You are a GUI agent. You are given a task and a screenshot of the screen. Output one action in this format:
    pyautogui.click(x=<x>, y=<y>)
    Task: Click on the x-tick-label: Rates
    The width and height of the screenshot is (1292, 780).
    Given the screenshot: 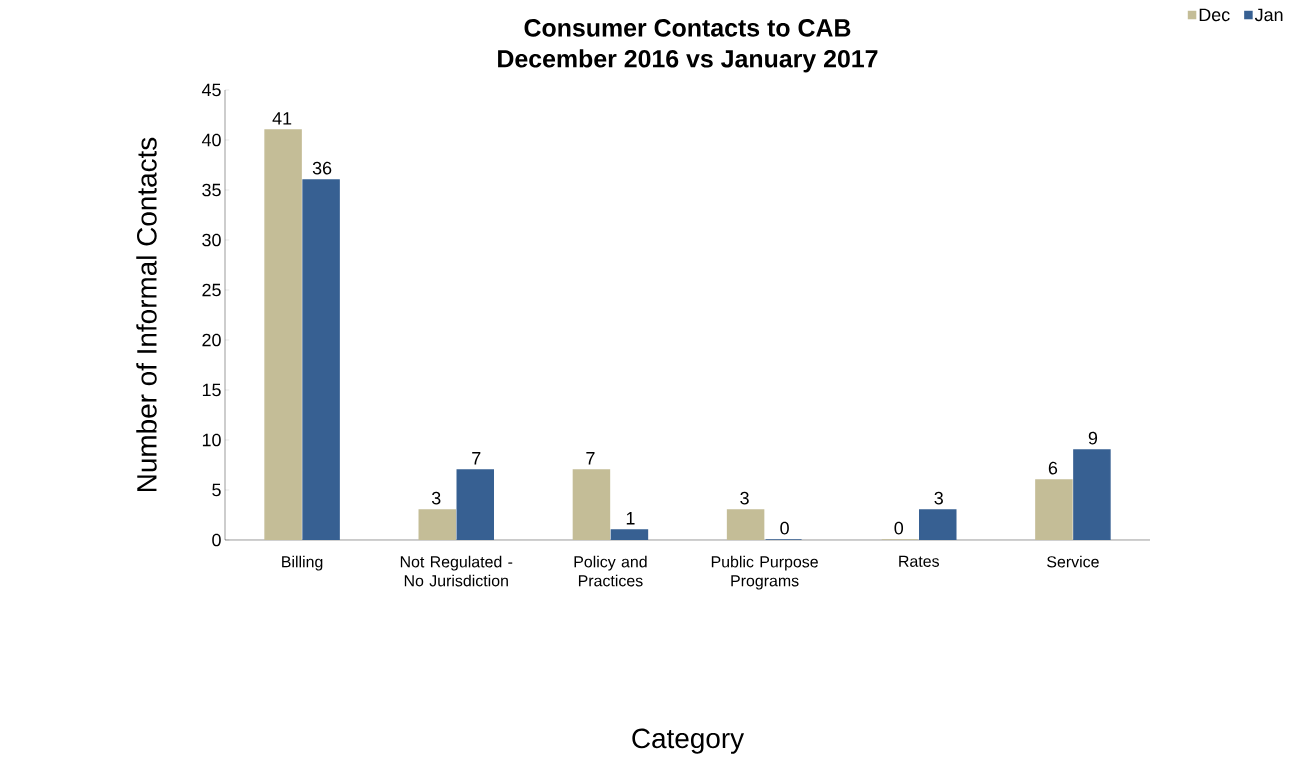 What is the action you would take?
    pyautogui.click(x=919, y=561)
    